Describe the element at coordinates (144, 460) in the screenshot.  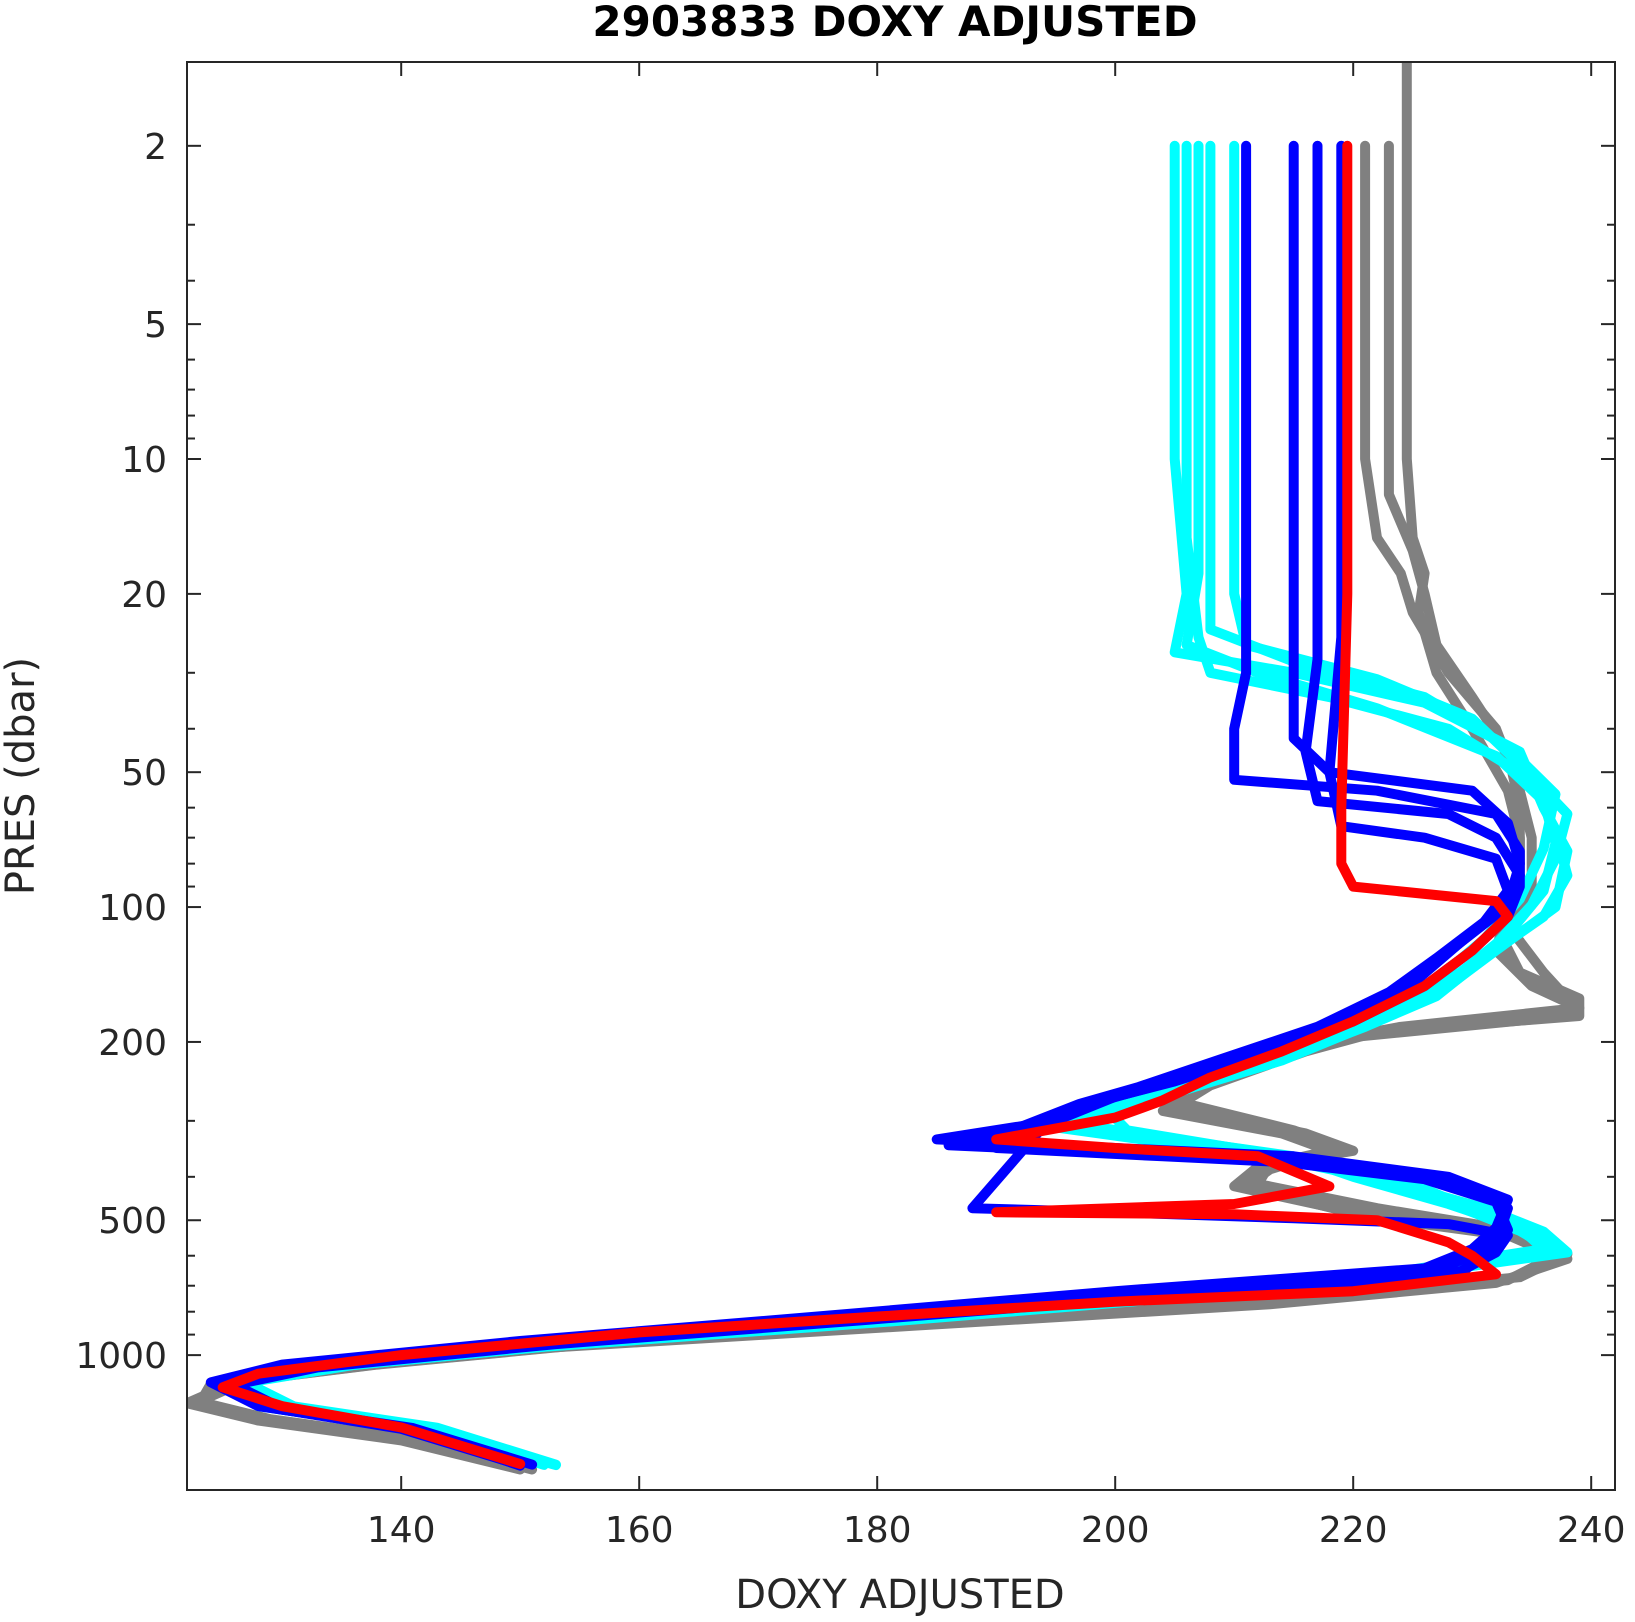
I see `y-tick-label: 10` at that location.